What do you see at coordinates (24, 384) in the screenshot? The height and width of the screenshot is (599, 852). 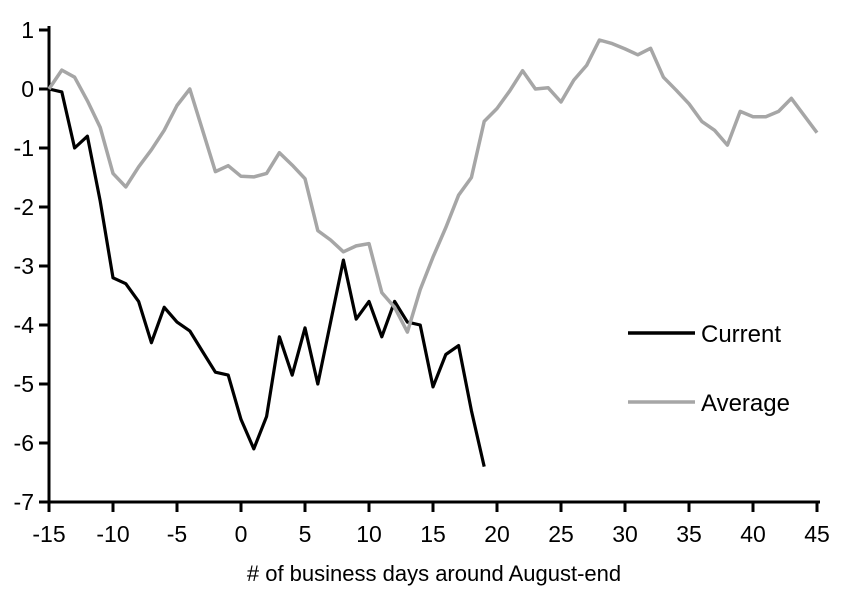 I see `y-tick-label: -5` at bounding box center [24, 384].